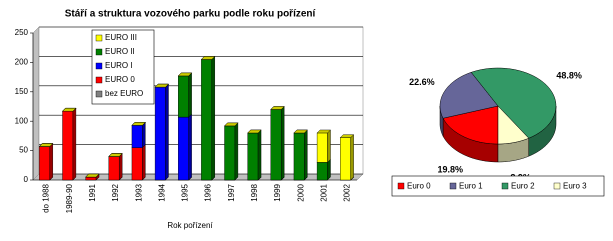 This screenshot has height=241, width=613. I want to click on y-tick-label: 250, so click(22, 32).